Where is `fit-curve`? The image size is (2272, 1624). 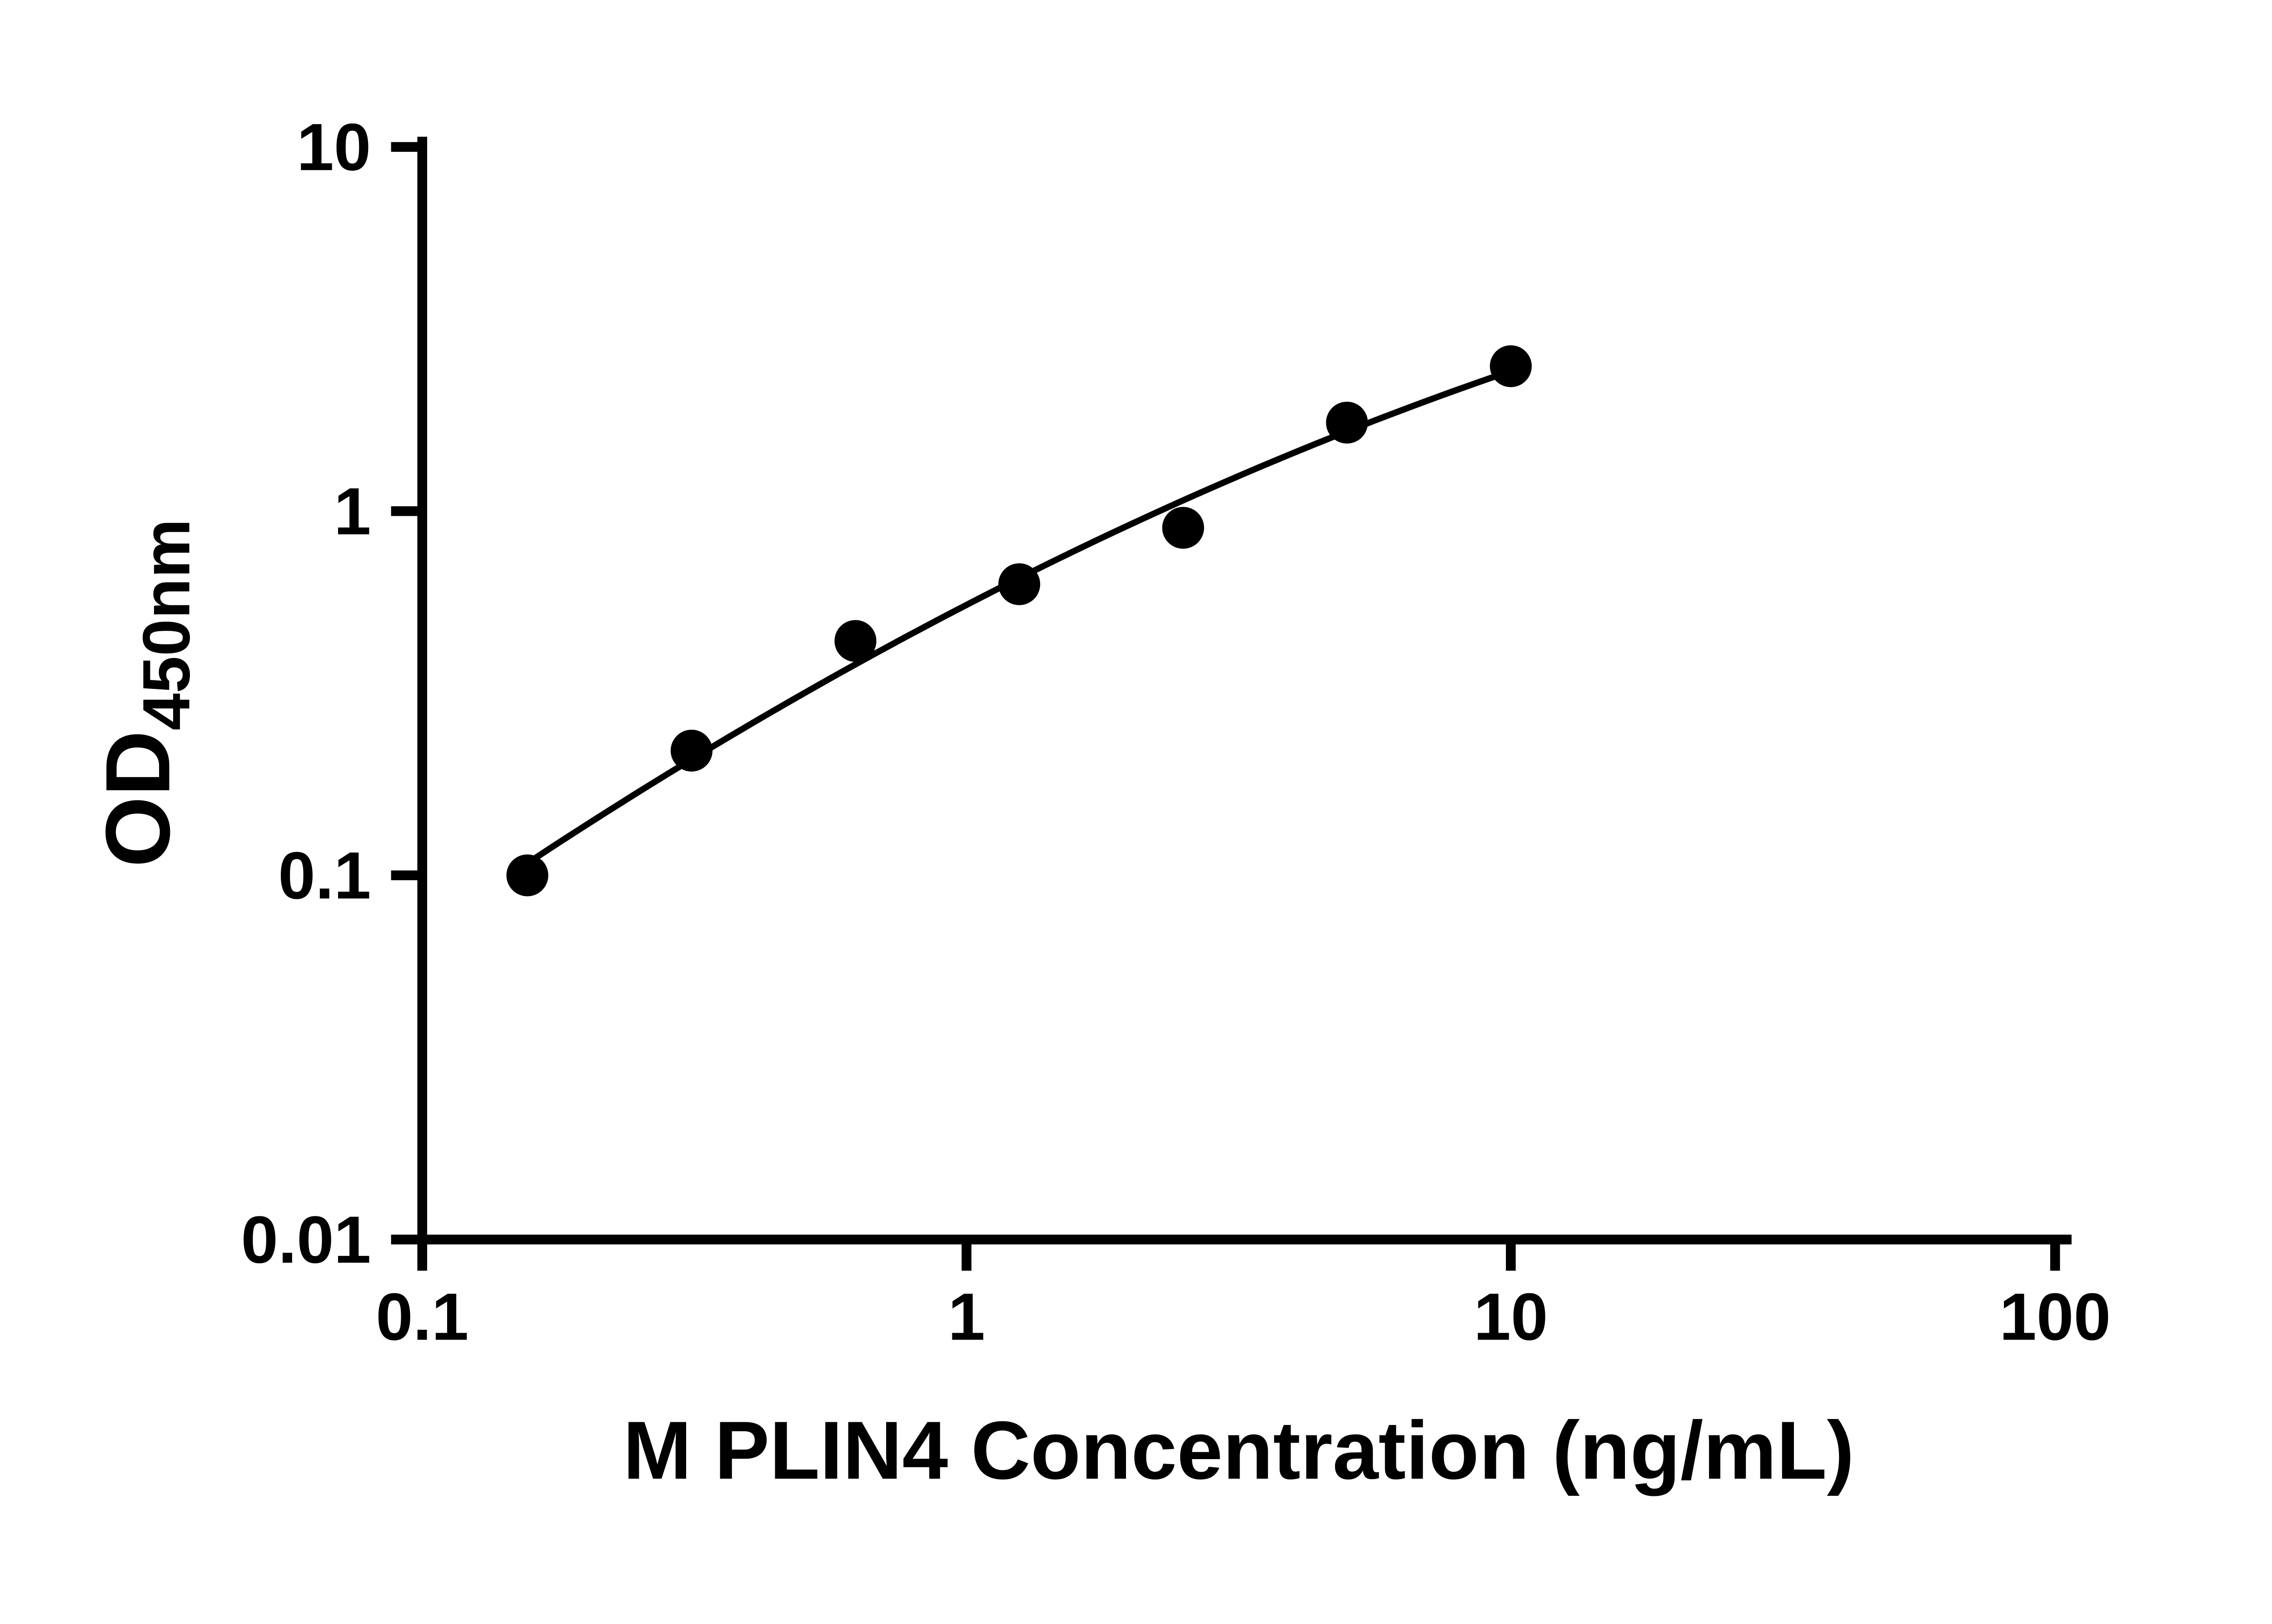 fit-curve is located at coordinates (1021, 615).